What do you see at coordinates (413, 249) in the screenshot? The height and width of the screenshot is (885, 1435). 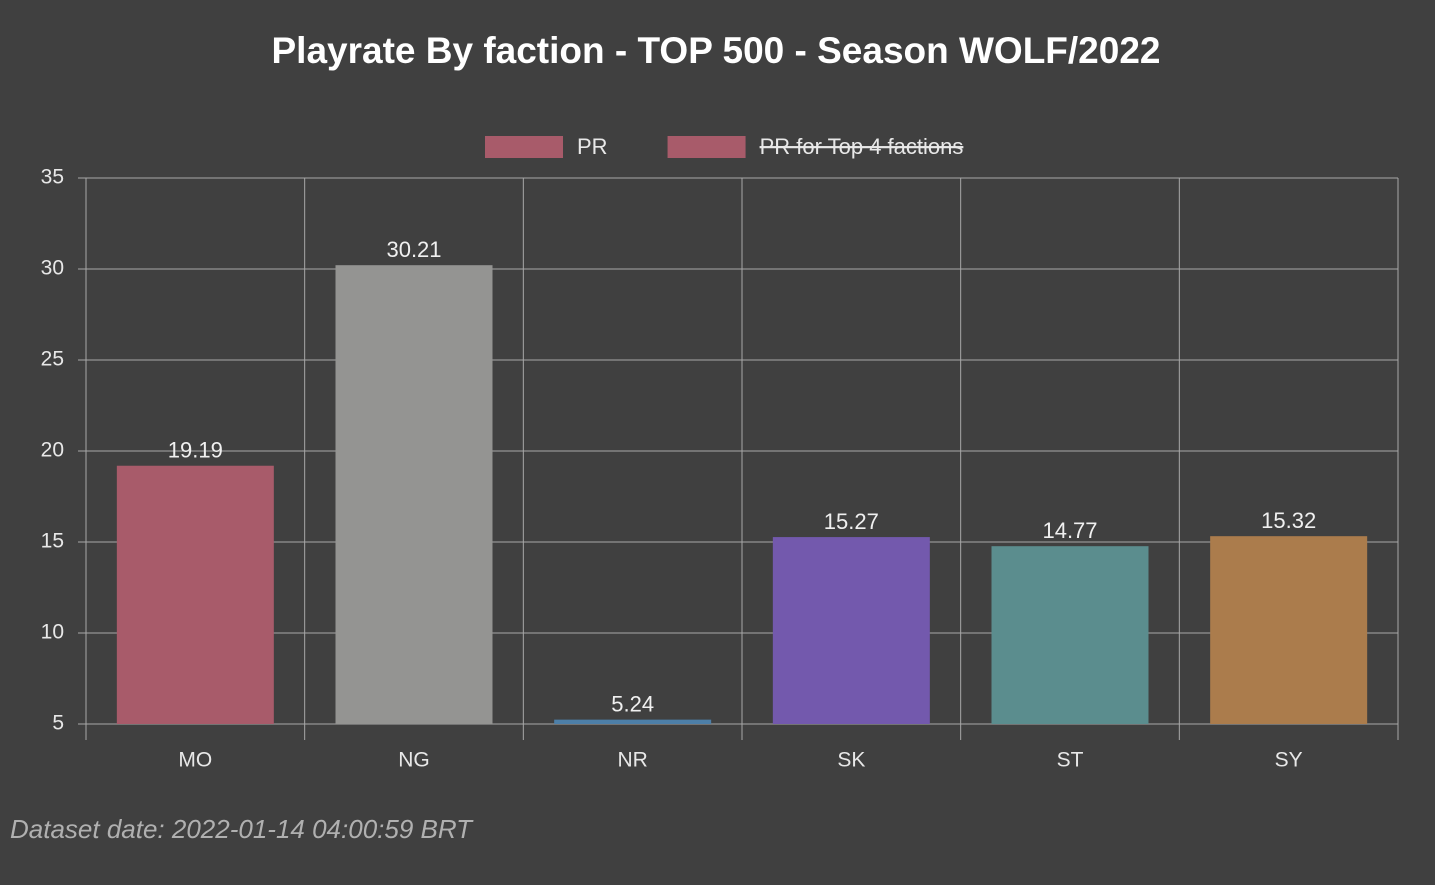 I see `value-label: 30.21` at bounding box center [413, 249].